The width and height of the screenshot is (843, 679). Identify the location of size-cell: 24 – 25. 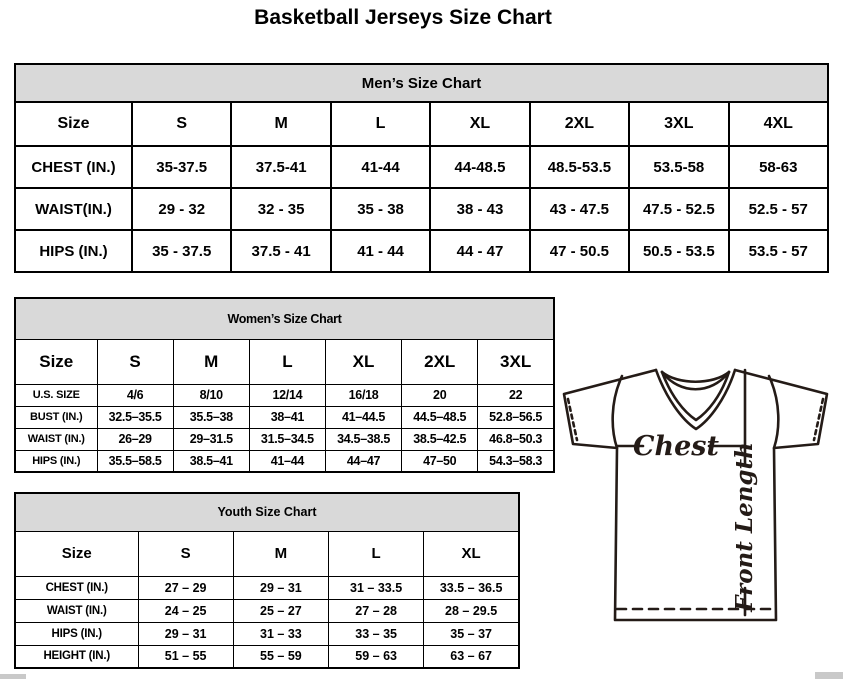
(185, 610).